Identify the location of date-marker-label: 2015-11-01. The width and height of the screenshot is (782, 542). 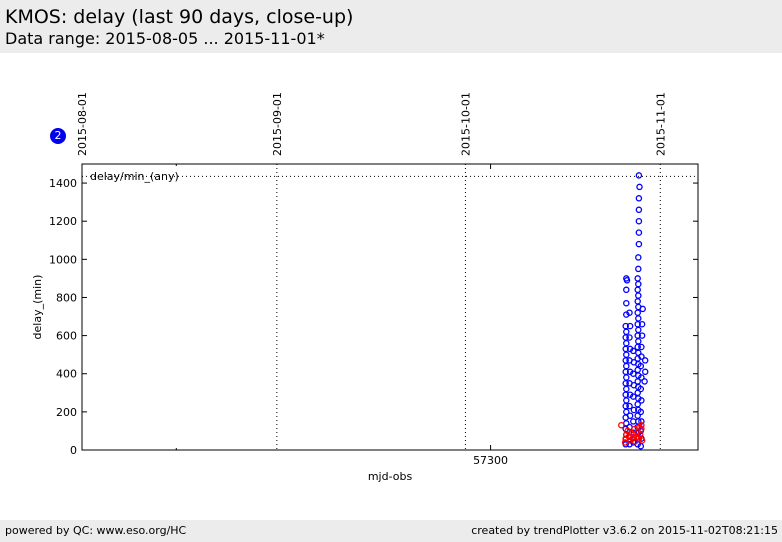
(660, 124).